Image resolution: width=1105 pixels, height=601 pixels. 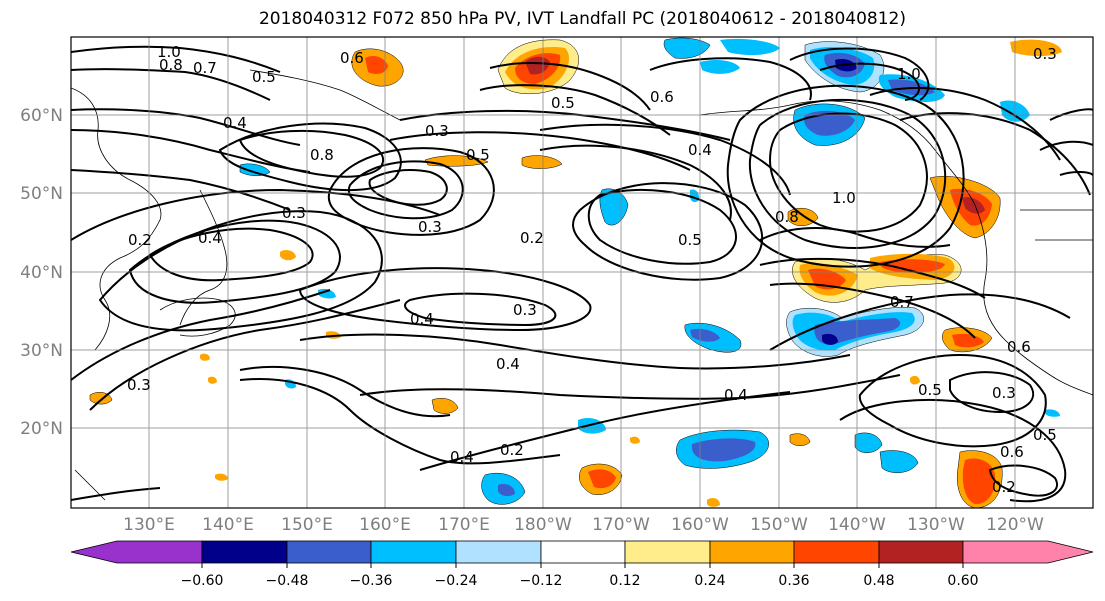 What do you see at coordinates (541, 581) in the screenshot?
I see `colorbar-tick-label: −0.12` at bounding box center [541, 581].